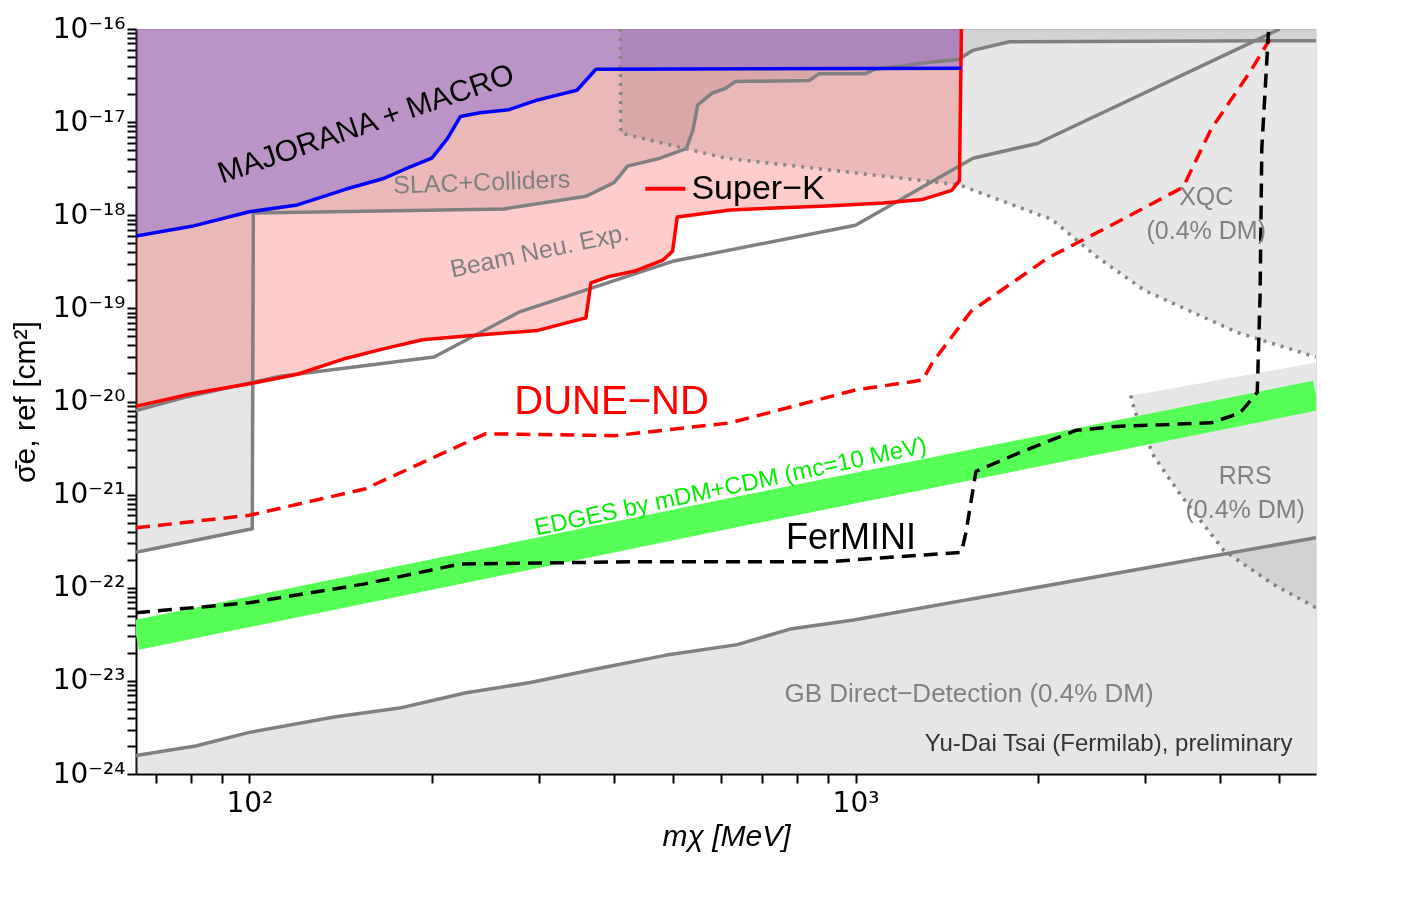 The height and width of the screenshot is (916, 1409). What do you see at coordinates (856, 802) in the screenshot?
I see `x-tick-label: 10³` at bounding box center [856, 802].